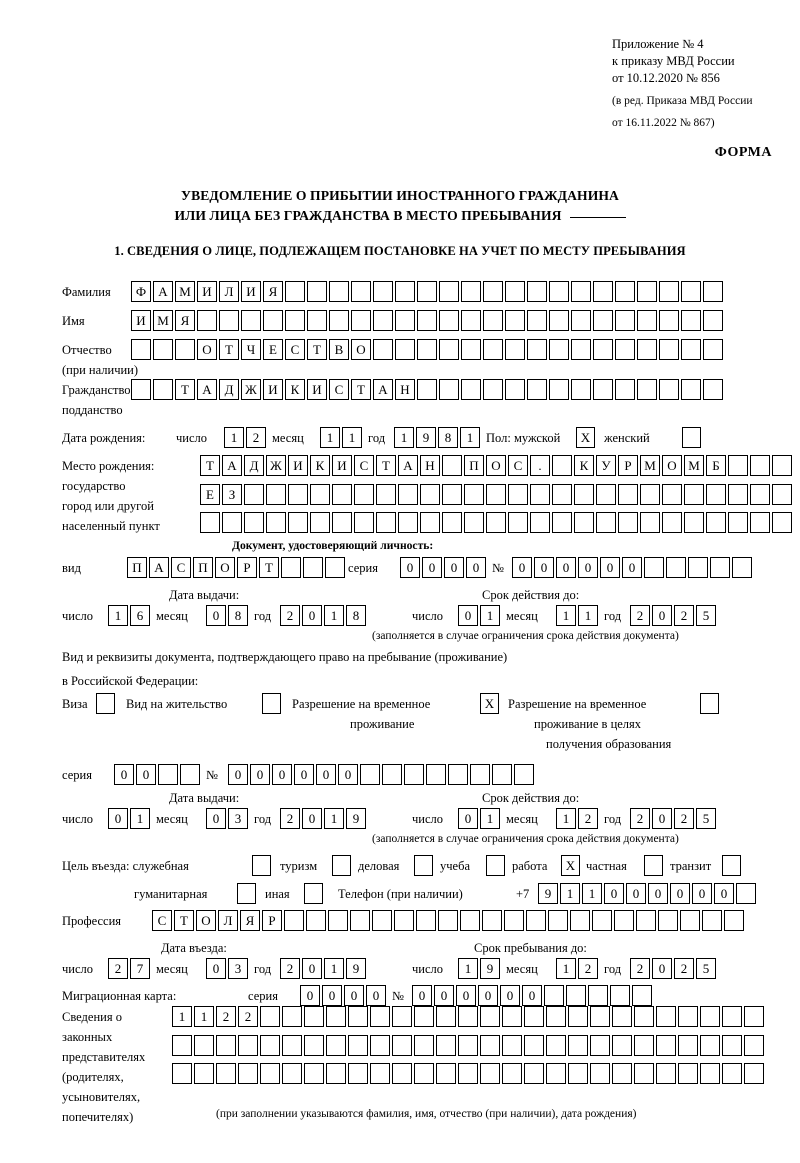 This screenshot has height=1163, width=800. I want to click on checkbox-purpose-tourism, so click(341, 865).